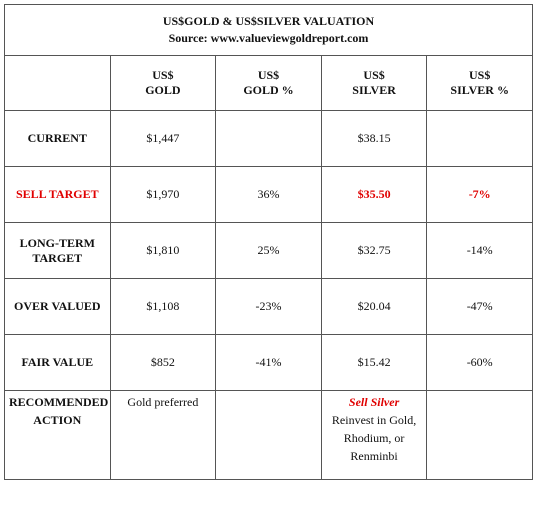 The width and height of the screenshot is (543, 510). I want to click on cell: 36%, so click(268, 194).